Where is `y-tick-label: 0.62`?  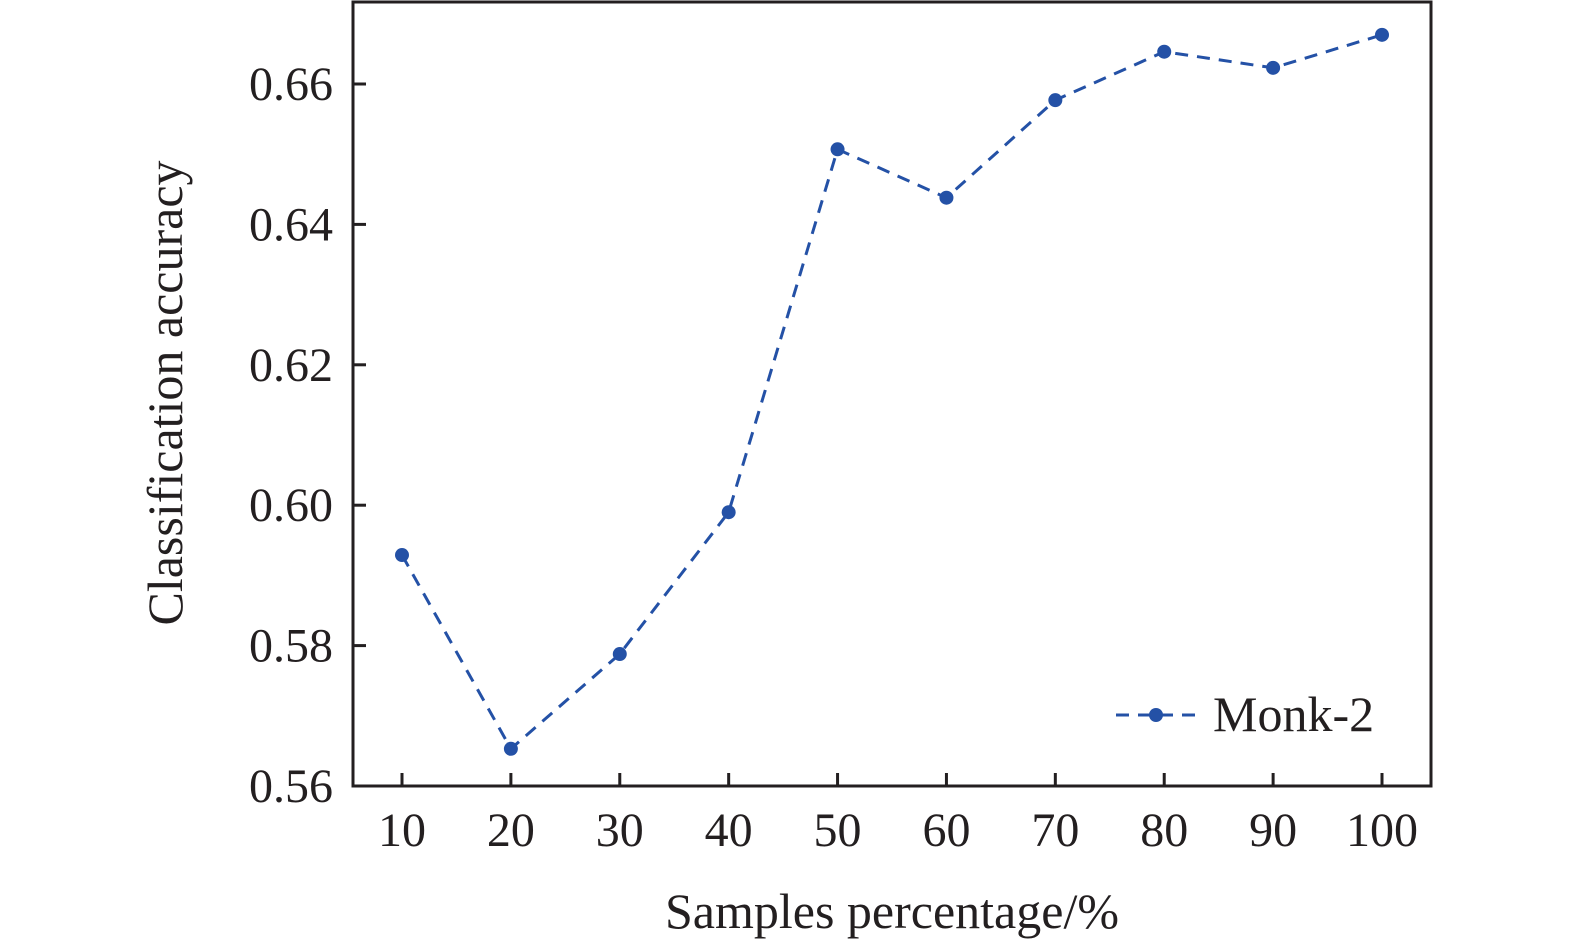
y-tick-label: 0.62 is located at coordinates (291, 365).